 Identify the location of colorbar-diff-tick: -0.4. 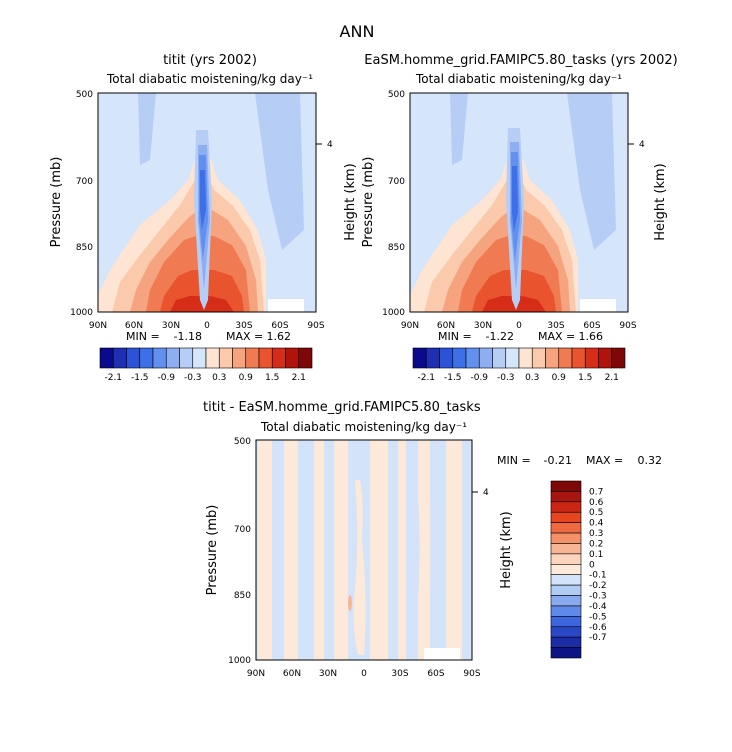
(598, 607).